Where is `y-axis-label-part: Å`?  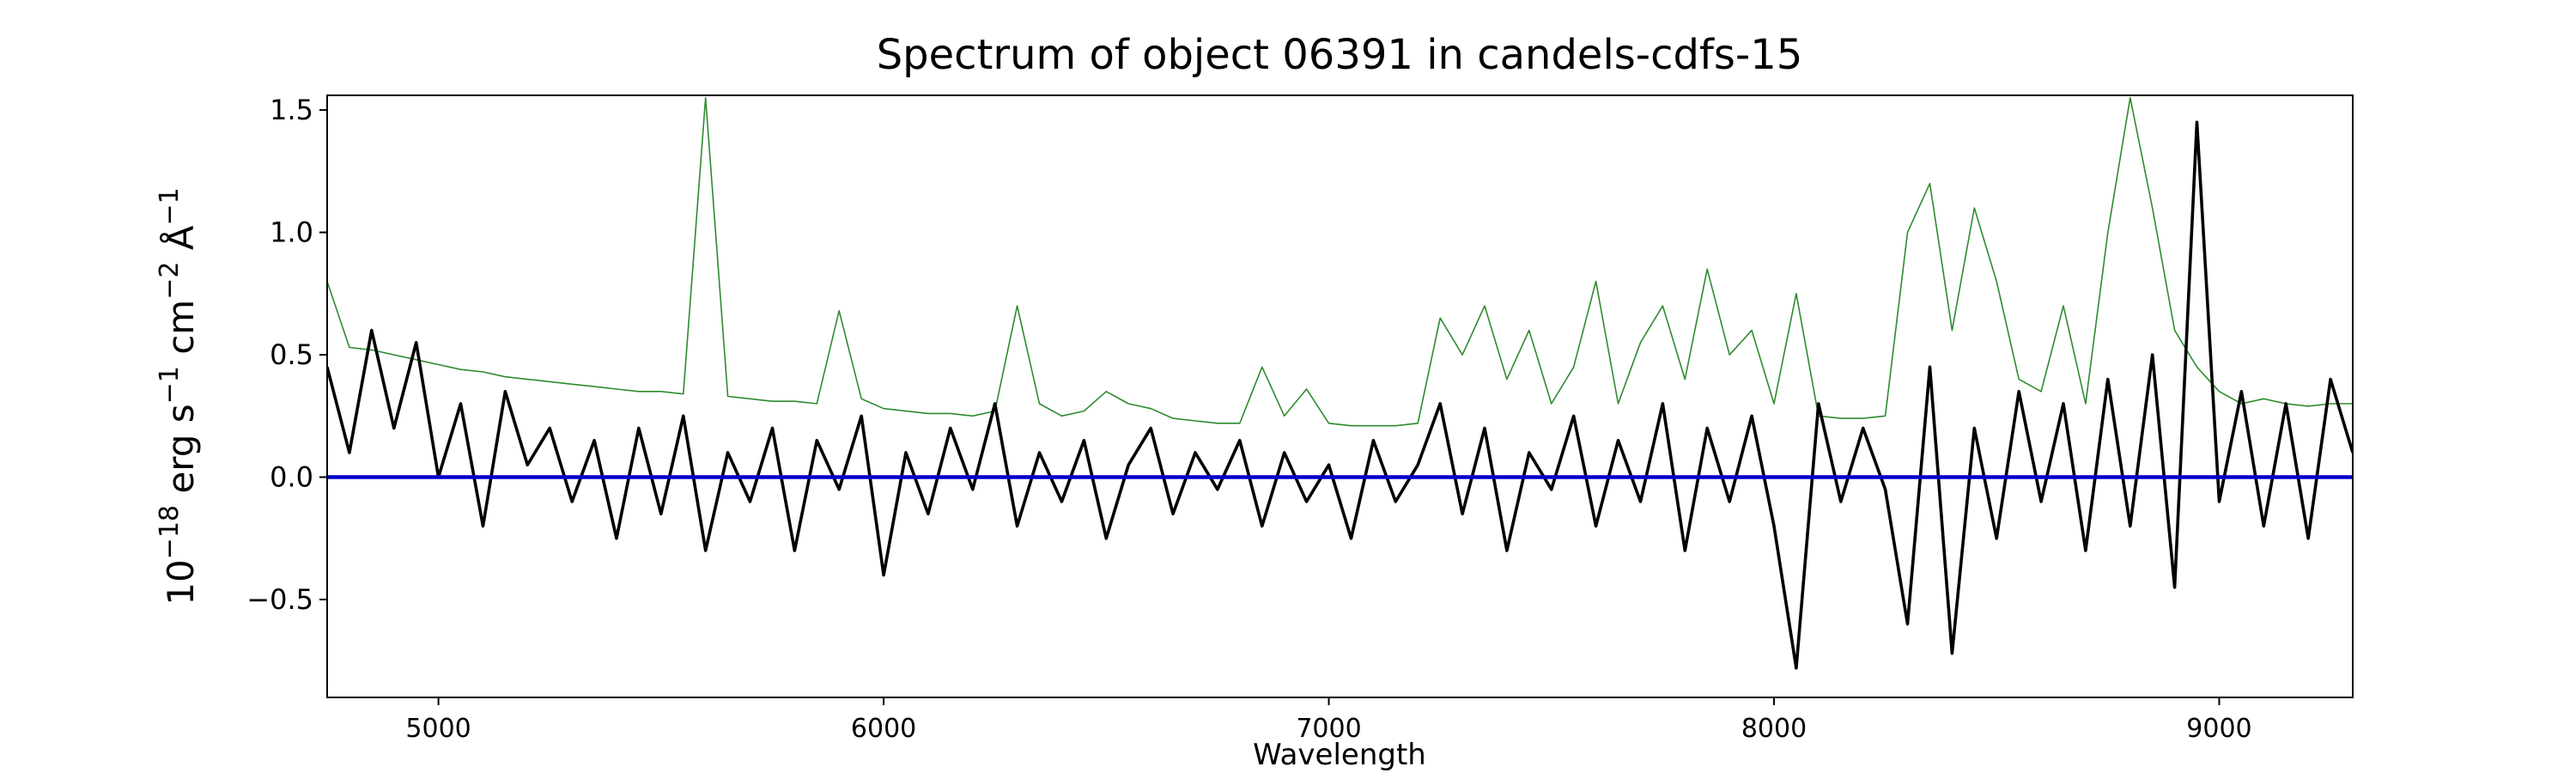 y-axis-label-part: Å is located at coordinates (180, 243).